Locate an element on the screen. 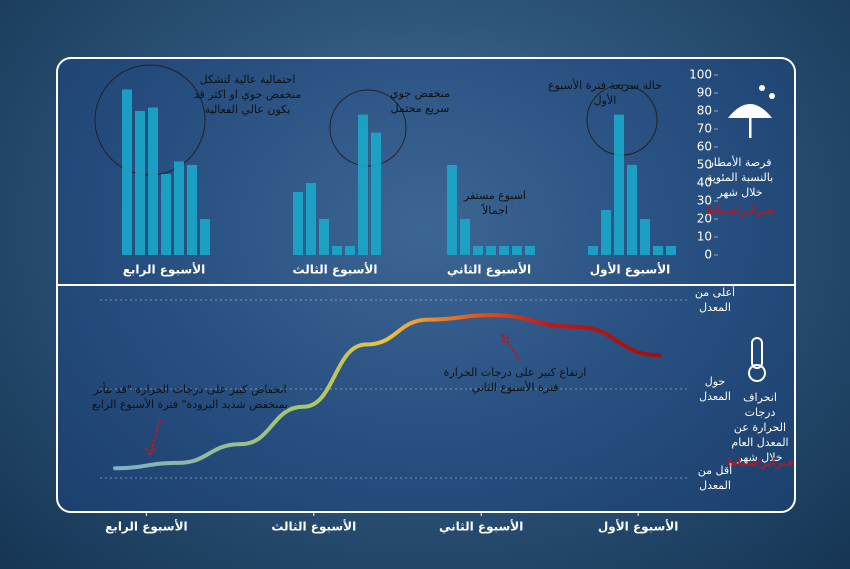 This screenshot has height=569, width=850. thermometer-icon is located at coordinates (757, 359).